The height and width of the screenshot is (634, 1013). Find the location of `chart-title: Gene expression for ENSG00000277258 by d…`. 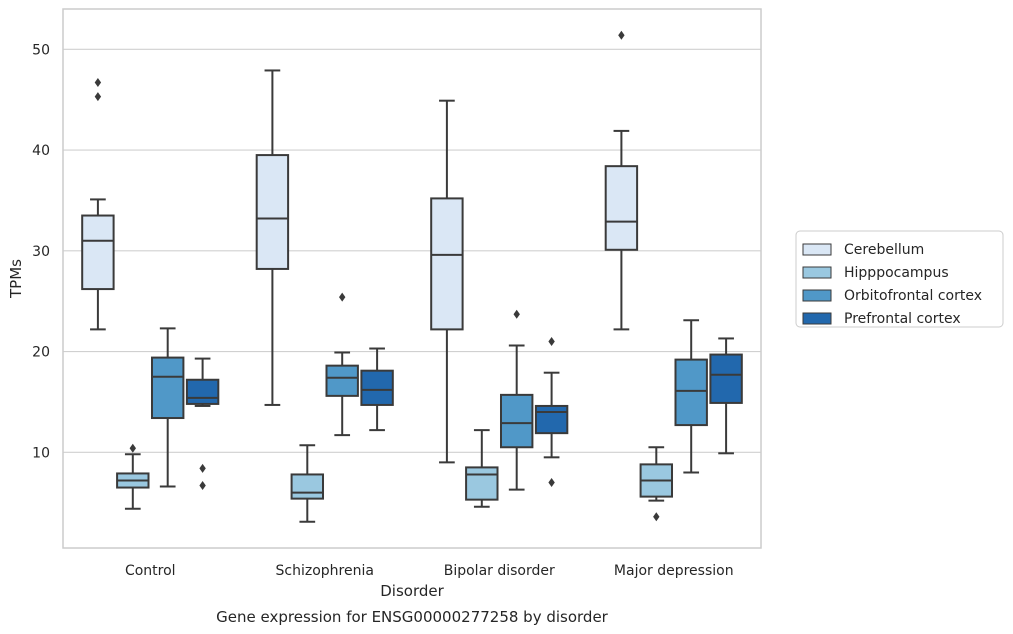

chart-title: Gene expression for ENSG00000277258 by d… is located at coordinates (412, 617).